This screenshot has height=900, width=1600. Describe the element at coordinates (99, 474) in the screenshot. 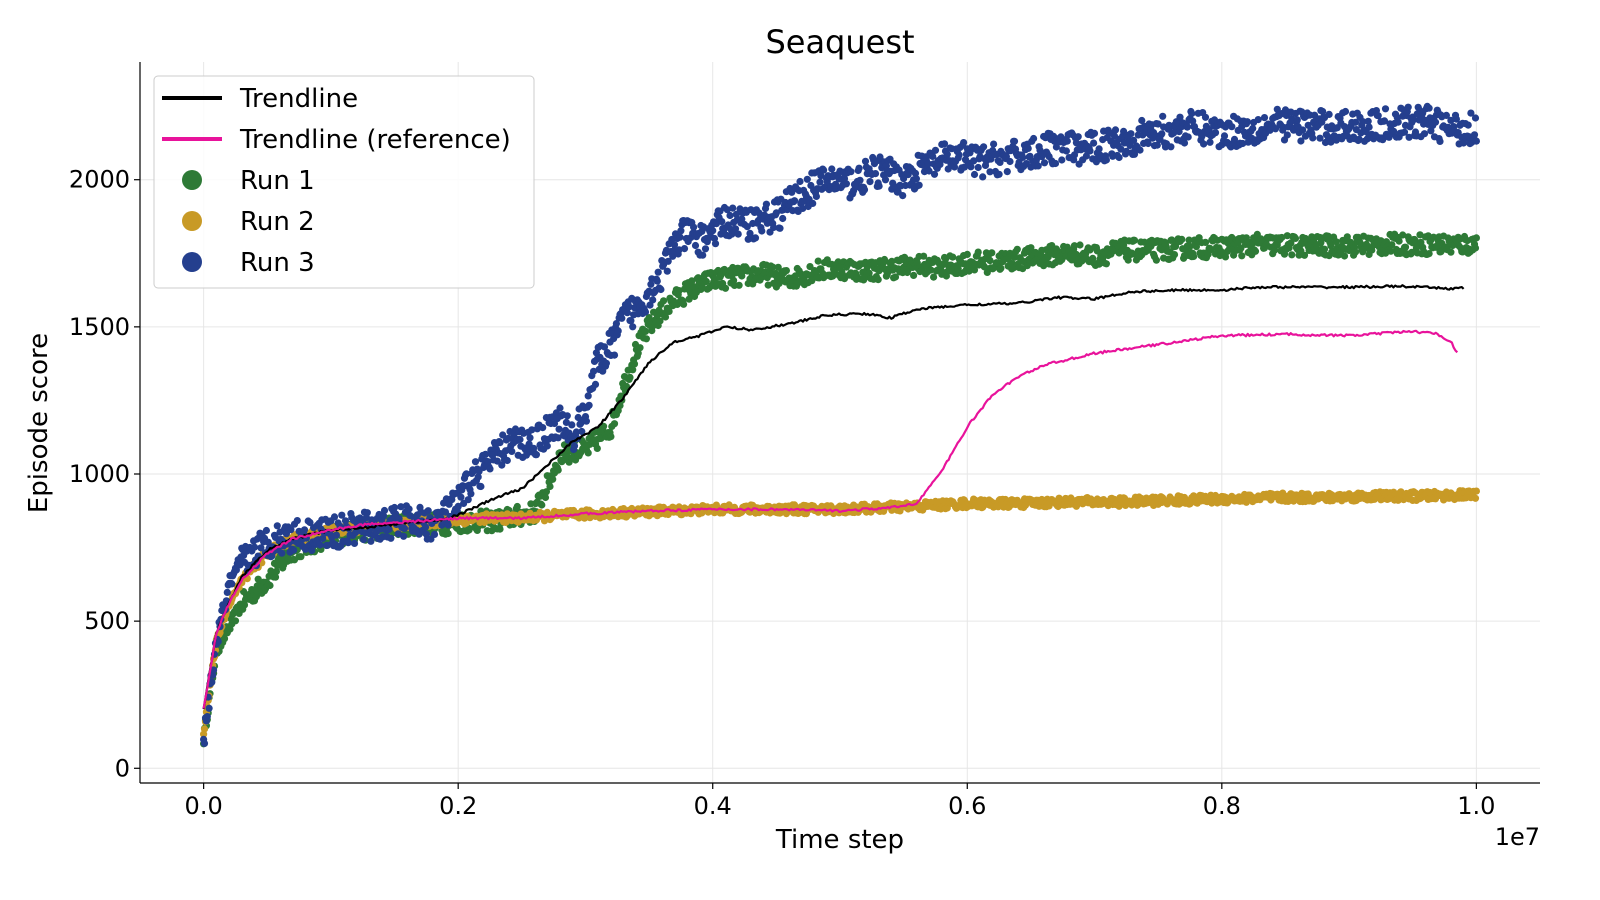

I see `y-tick-label: 1000` at that location.